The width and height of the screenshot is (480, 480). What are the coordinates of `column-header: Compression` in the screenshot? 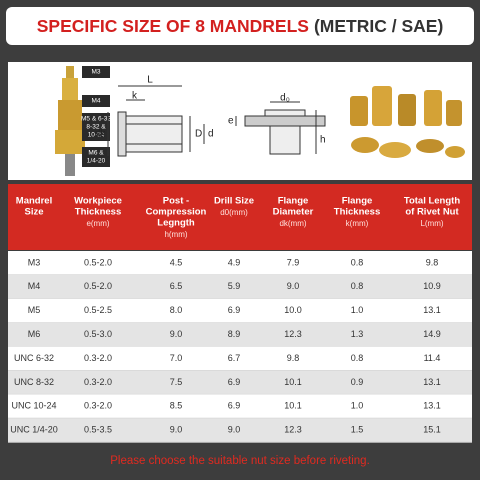 It's located at (176, 212).